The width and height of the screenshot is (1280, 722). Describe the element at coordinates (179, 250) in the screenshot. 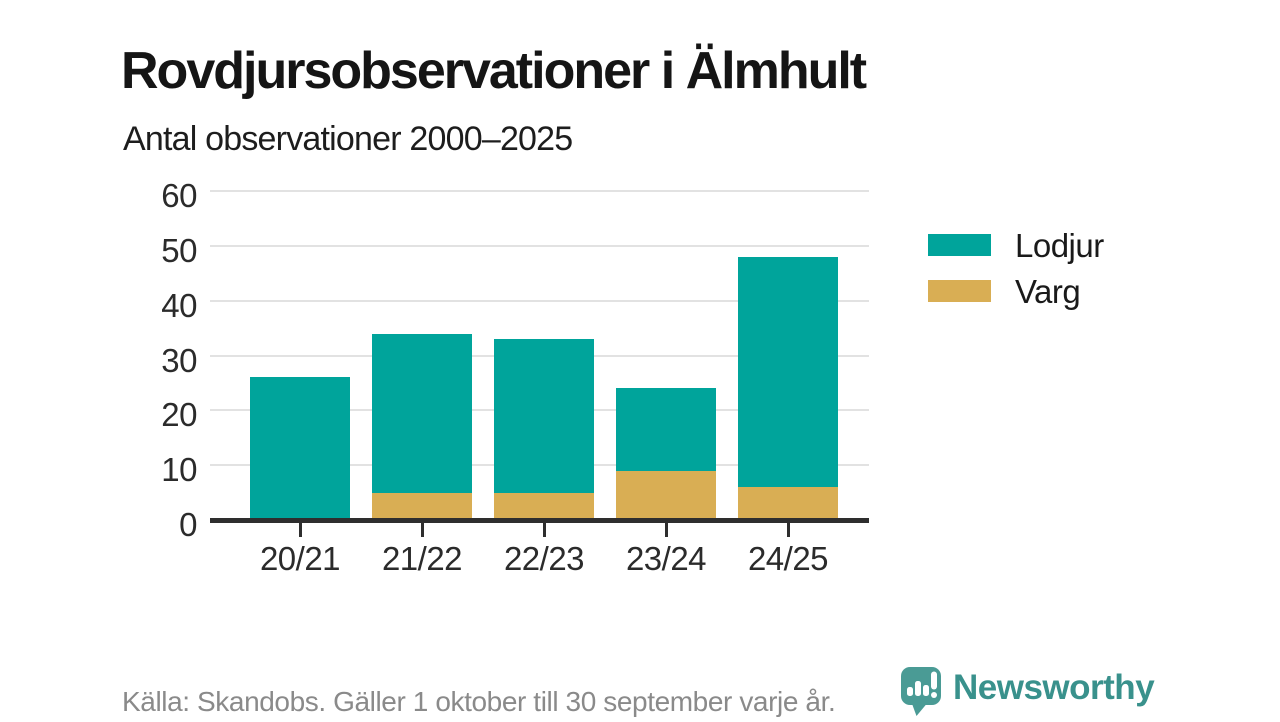

I see `y-axis-label: 50` at that location.